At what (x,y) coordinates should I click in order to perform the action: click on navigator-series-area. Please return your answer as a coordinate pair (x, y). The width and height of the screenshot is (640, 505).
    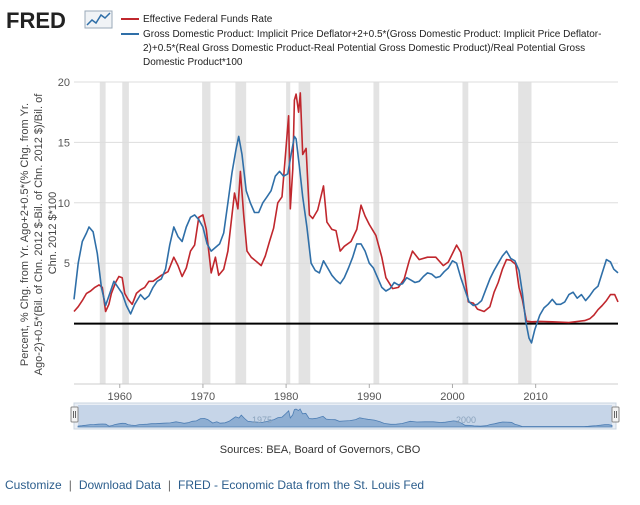
    Looking at the image, I should click on (345, 418).